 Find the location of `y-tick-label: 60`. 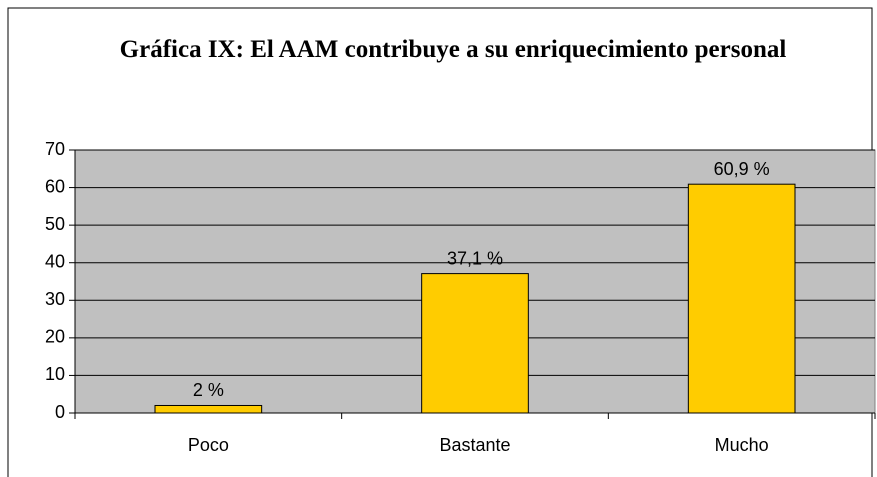

y-tick-label: 60 is located at coordinates (55, 186).